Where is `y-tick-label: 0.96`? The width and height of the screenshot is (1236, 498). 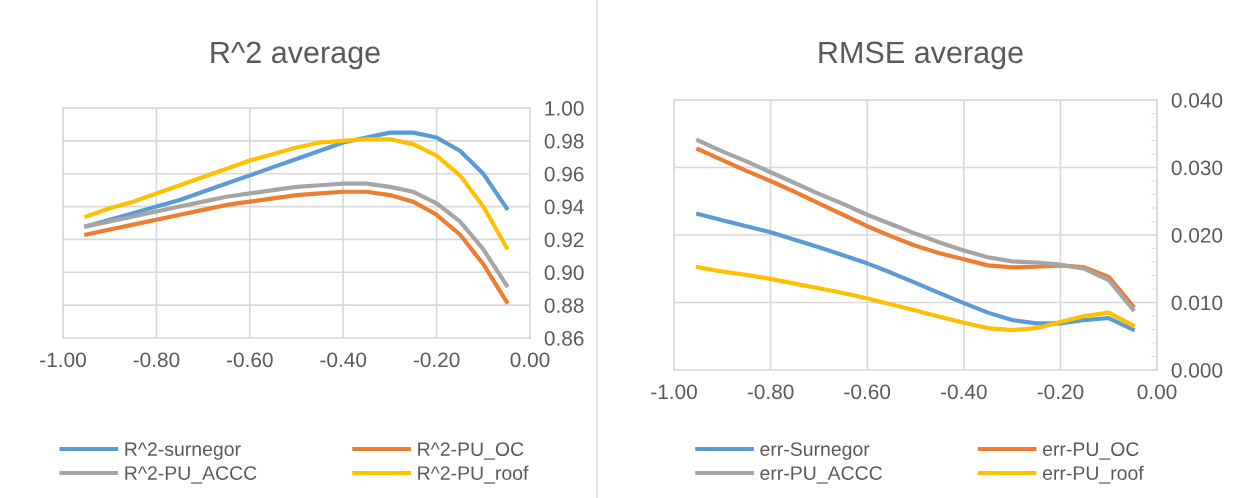 y-tick-label: 0.96 is located at coordinates (564, 174).